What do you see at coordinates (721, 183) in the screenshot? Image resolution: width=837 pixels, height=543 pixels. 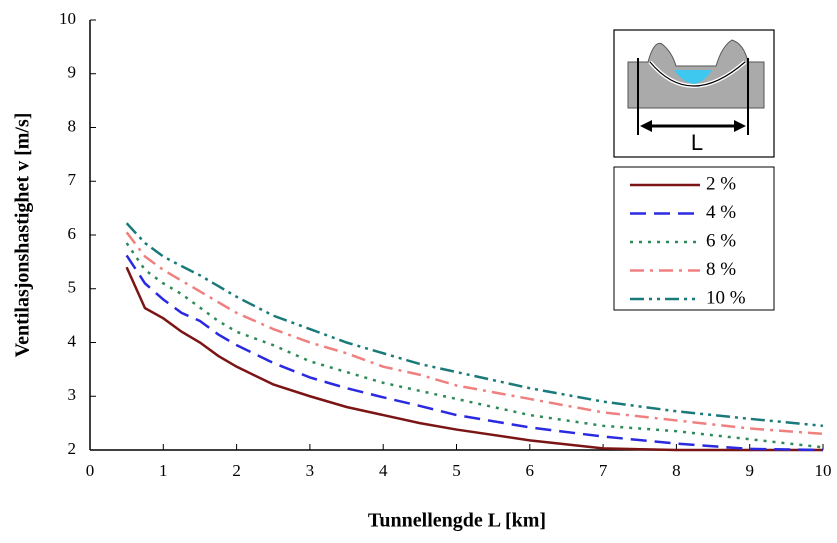 I see `legend-label: 2 %` at bounding box center [721, 183].